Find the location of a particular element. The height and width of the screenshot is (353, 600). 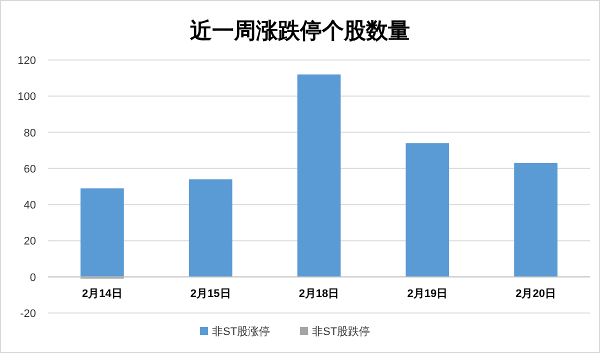

chart-title: 近一周涨跌停个股数量 is located at coordinates (299, 30).